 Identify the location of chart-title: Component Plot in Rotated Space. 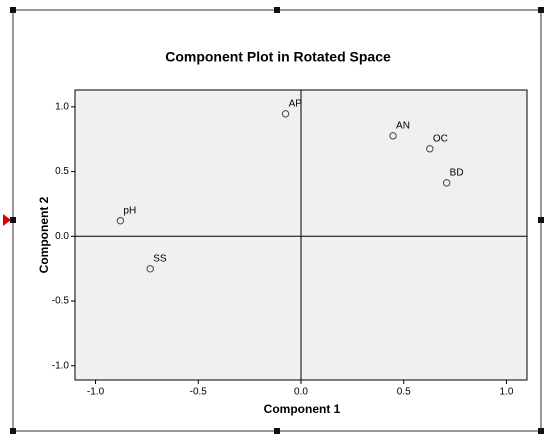
(278, 57).